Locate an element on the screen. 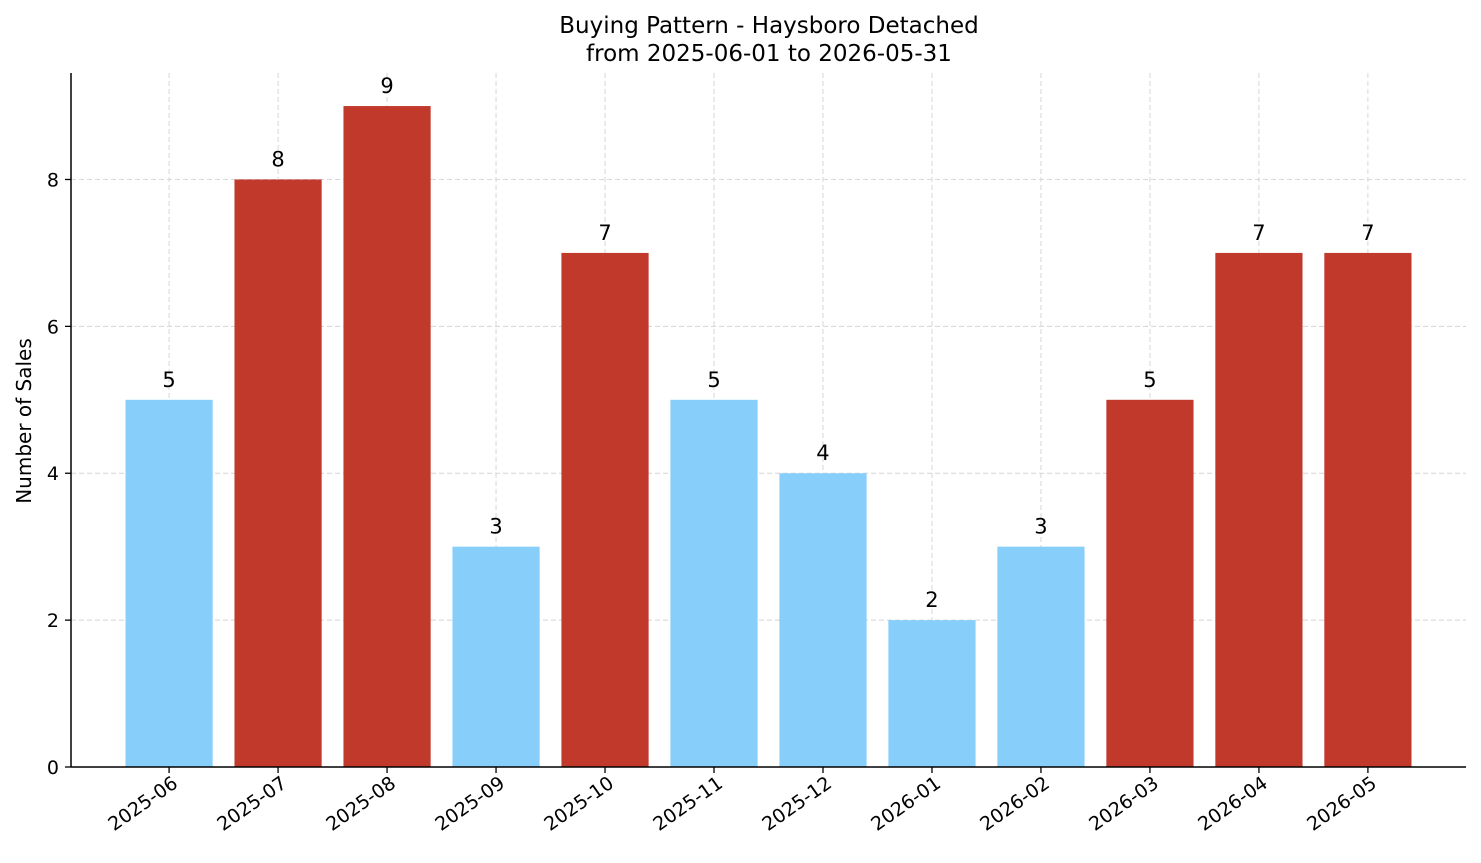 The image size is (1481, 863). x-tick-label-2025-10: 2025-10 is located at coordinates (579, 804).